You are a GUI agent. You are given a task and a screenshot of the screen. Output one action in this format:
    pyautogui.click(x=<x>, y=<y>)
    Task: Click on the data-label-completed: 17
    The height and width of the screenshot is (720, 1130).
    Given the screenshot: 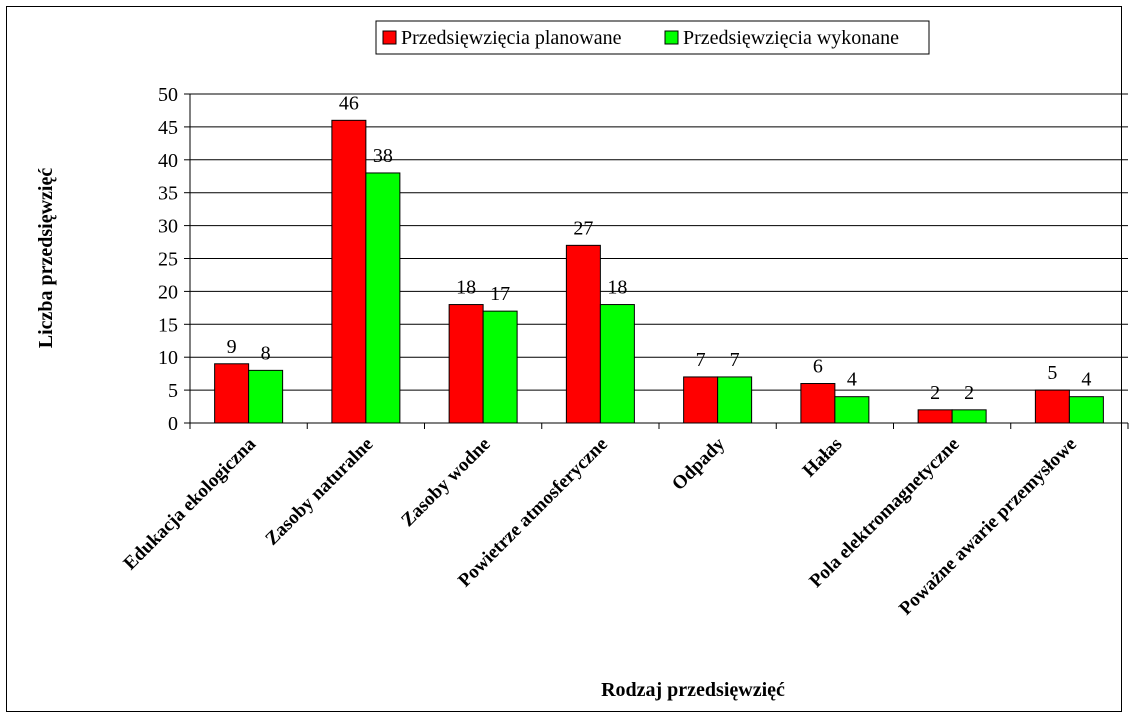 What is the action you would take?
    pyautogui.click(x=500, y=294)
    